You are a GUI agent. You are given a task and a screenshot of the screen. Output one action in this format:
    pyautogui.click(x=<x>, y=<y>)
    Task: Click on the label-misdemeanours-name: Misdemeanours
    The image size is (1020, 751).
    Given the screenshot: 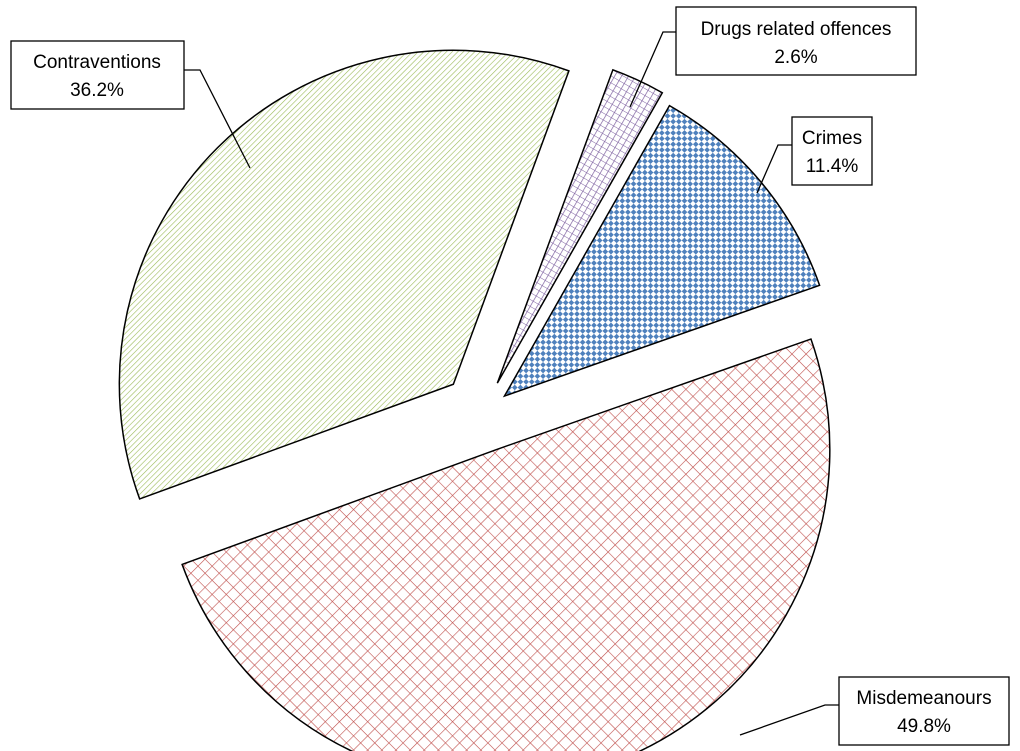 What is the action you would take?
    pyautogui.click(x=923, y=698)
    